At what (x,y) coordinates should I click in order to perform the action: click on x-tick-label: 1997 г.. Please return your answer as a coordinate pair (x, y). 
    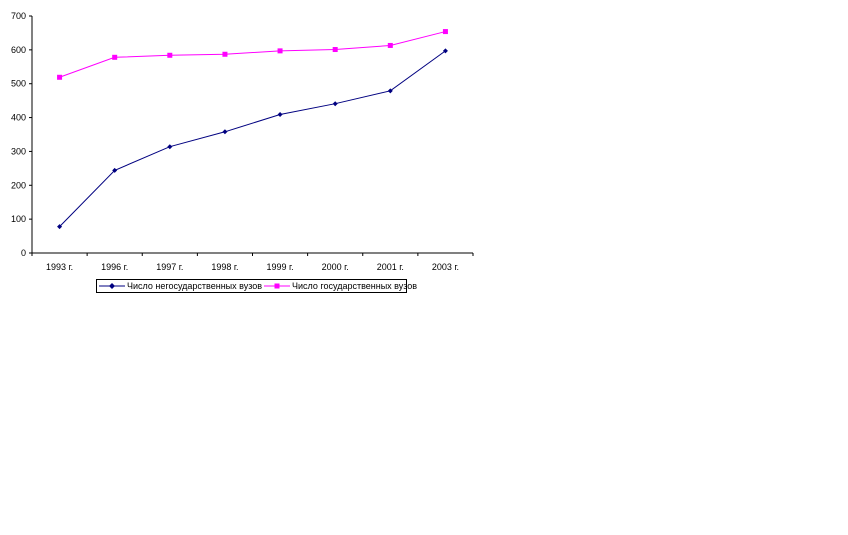
    Looking at the image, I should click on (169, 267).